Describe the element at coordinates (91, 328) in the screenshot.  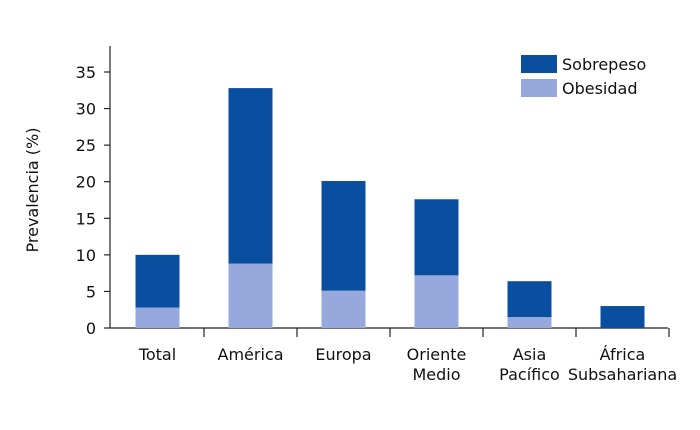
I see `y-tick-label: 0` at that location.